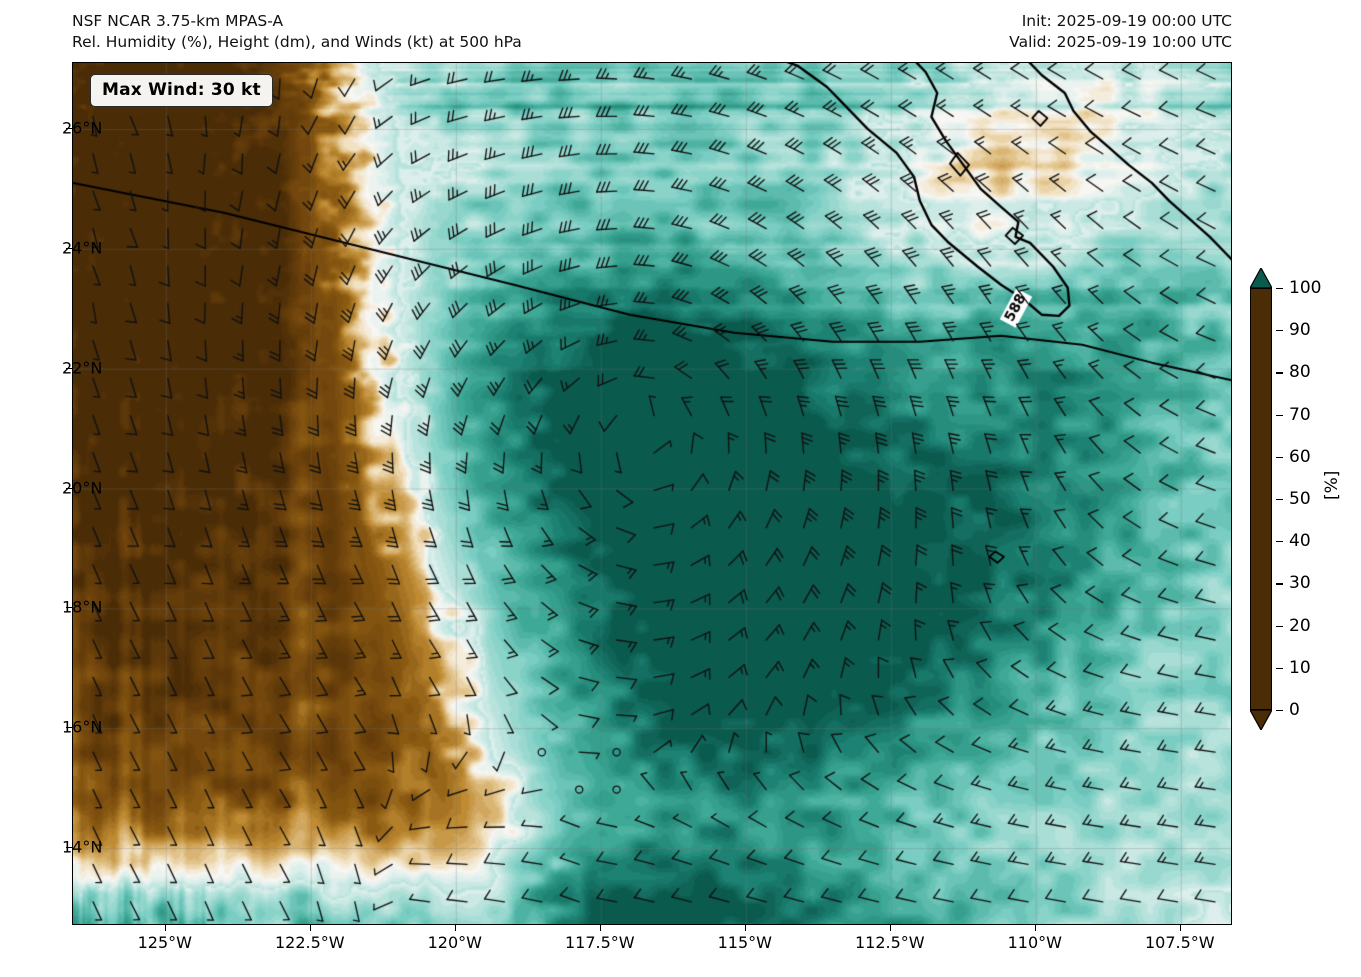 Image resolution: width=1361 pixels, height=977 pixels. I want to click on x-axis-label: 125°W, so click(164, 942).